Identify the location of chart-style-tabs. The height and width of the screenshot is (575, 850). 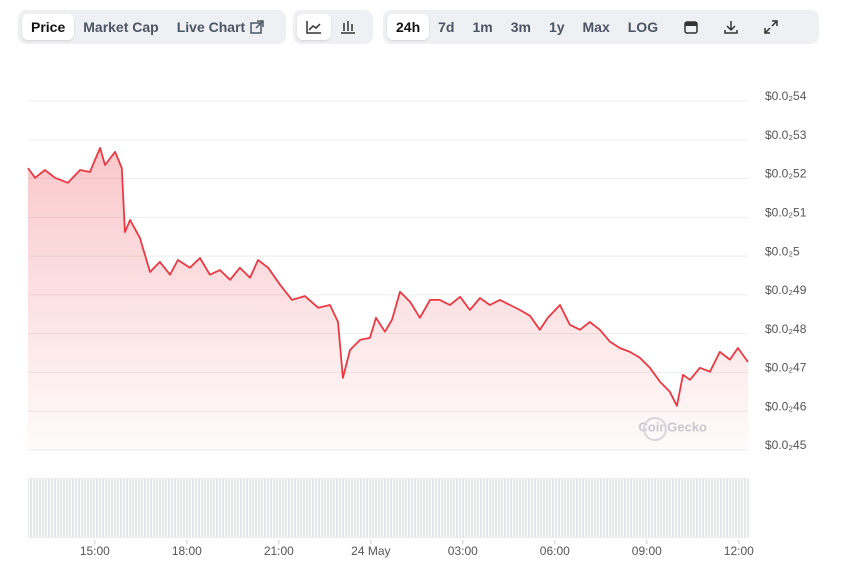
(333, 27).